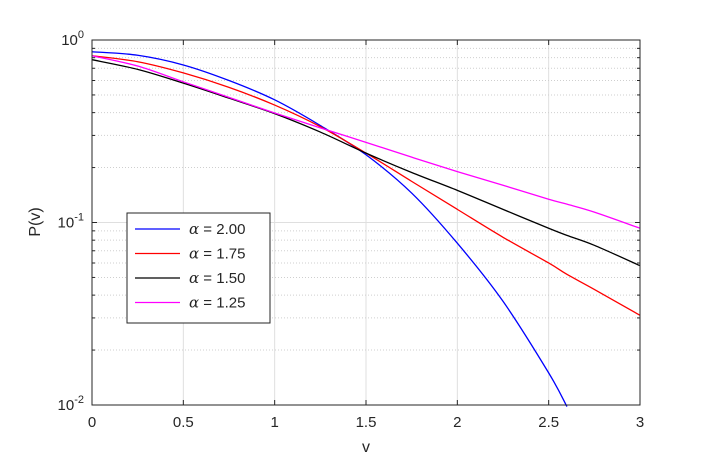  What do you see at coordinates (35, 221) in the screenshot?
I see `y-axis-label: P(v)` at bounding box center [35, 221].